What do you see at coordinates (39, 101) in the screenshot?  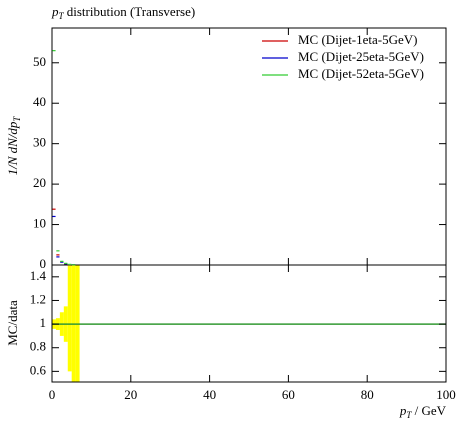 I see `y-tick-label: 40` at bounding box center [39, 101].